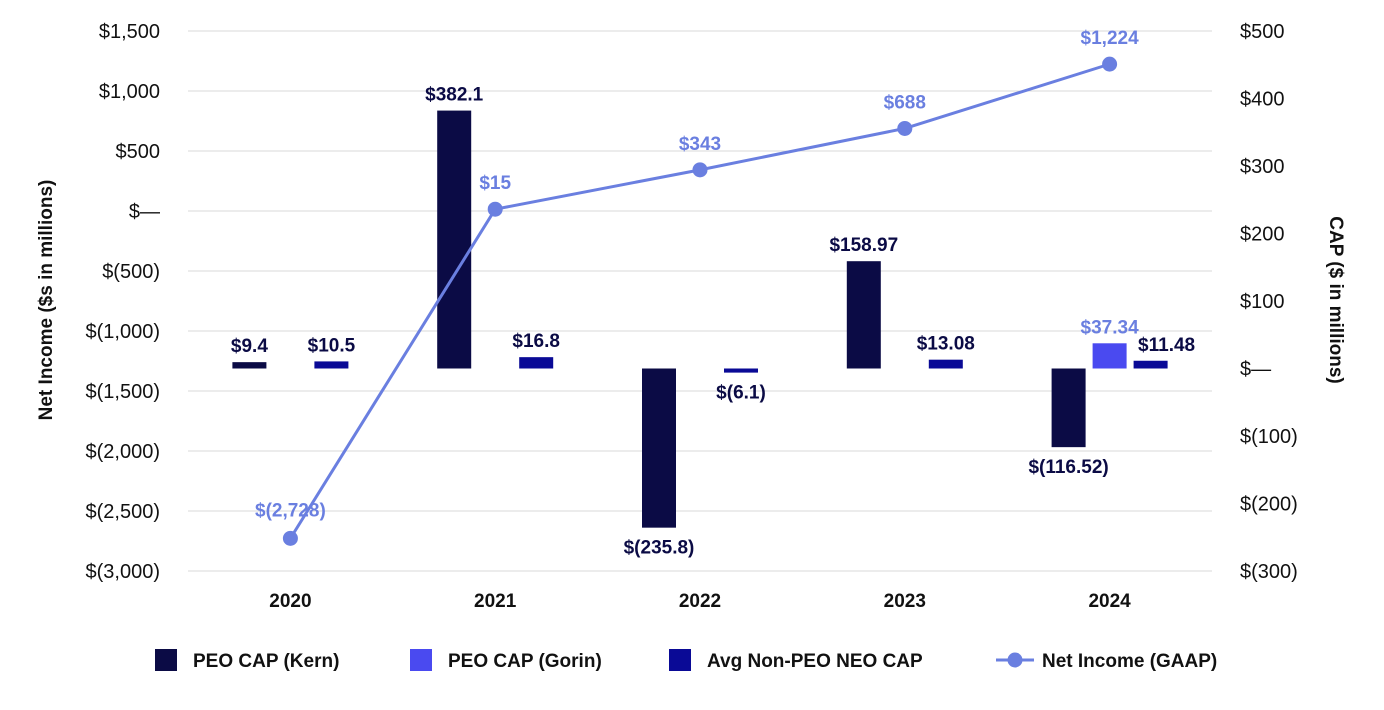 The width and height of the screenshot is (1384, 710). I want to click on right-tick-label: $200, so click(1262, 235).